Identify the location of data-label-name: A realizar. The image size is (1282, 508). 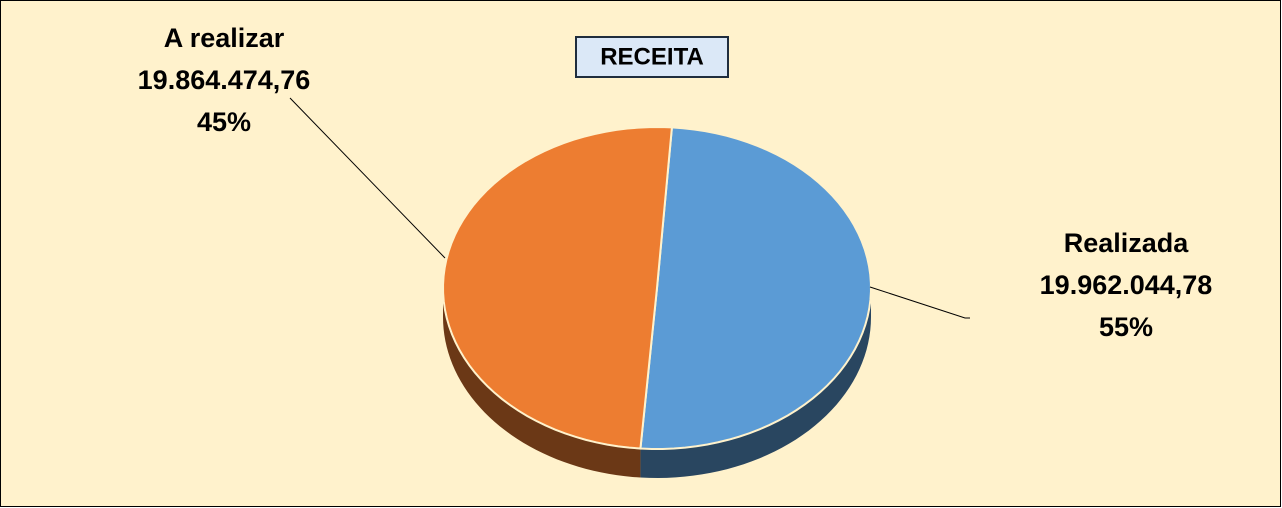
(224, 38).